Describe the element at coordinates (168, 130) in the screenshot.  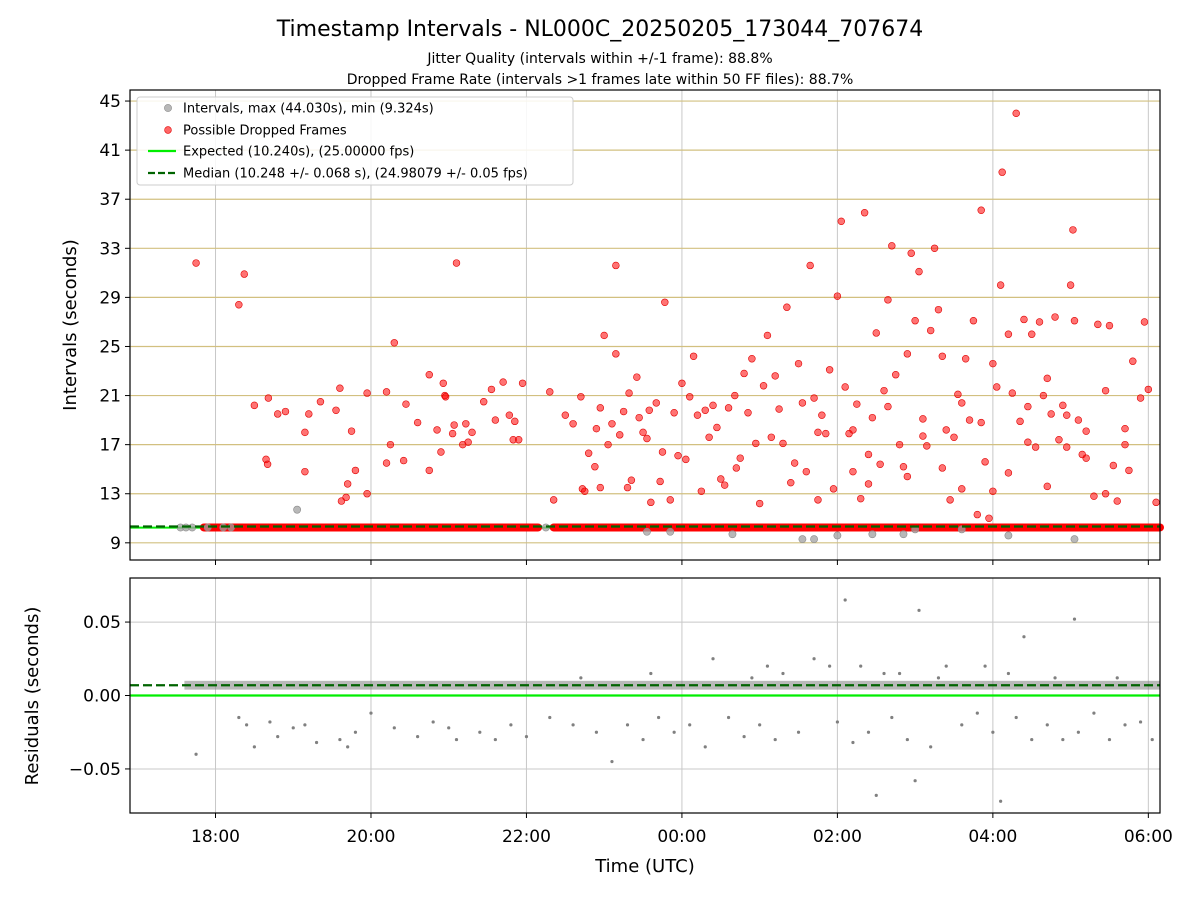
I see `legend-marker-dropped` at that location.